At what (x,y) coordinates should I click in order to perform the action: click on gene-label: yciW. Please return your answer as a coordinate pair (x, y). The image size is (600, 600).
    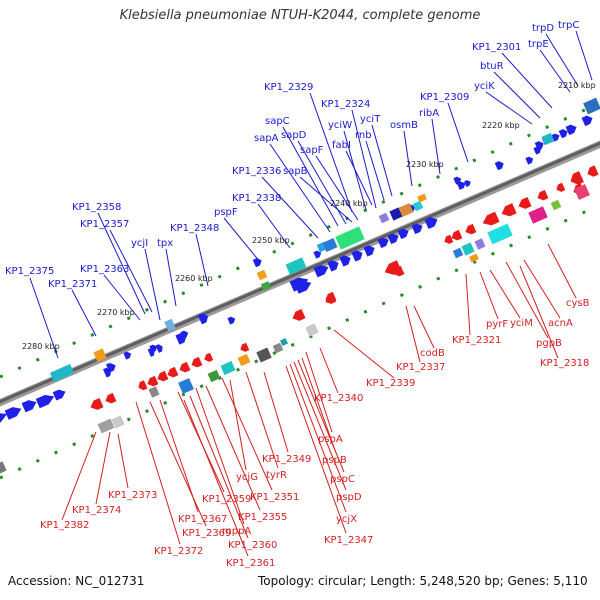
    Looking at the image, I should click on (340, 125).